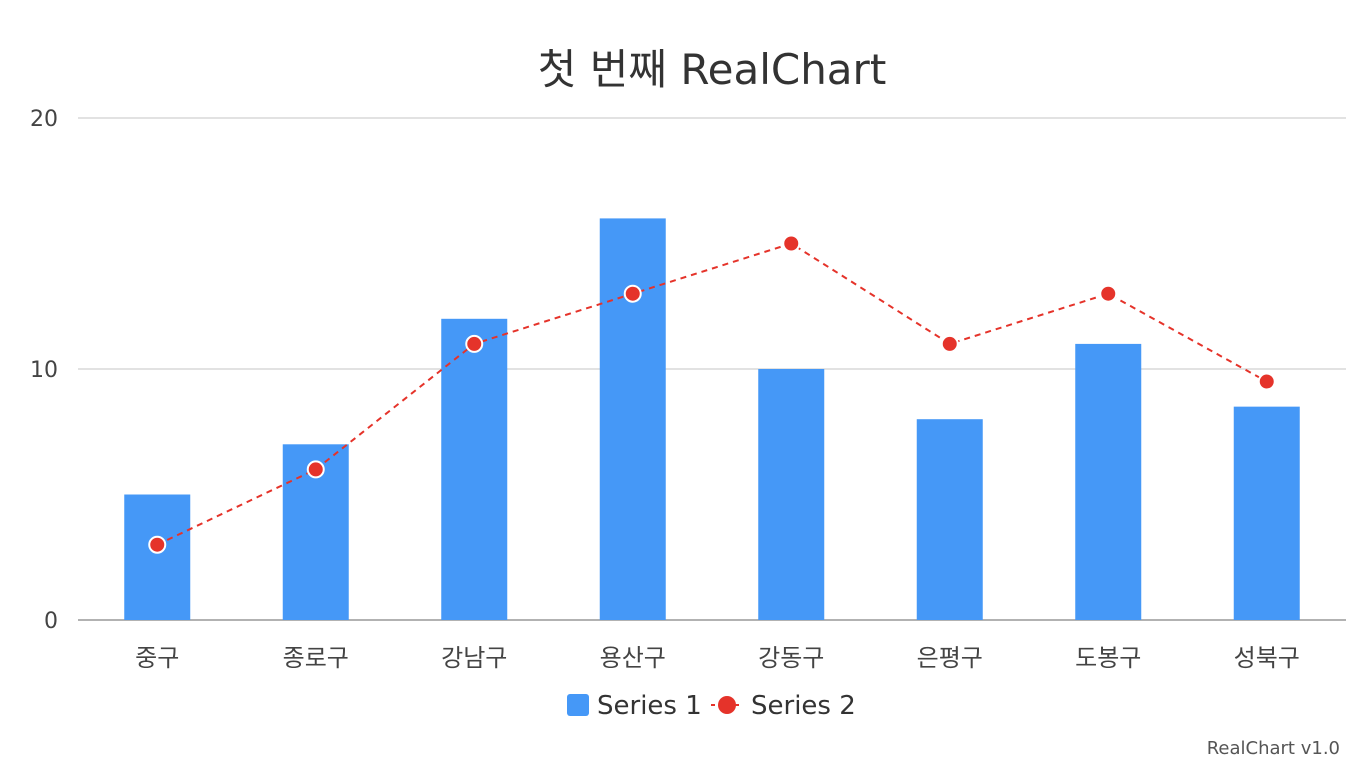 Image resolution: width=1370 pixels, height=770 pixels. Describe the element at coordinates (803, 706) in the screenshot. I see `series-2-legend-label: Series 2` at that location.